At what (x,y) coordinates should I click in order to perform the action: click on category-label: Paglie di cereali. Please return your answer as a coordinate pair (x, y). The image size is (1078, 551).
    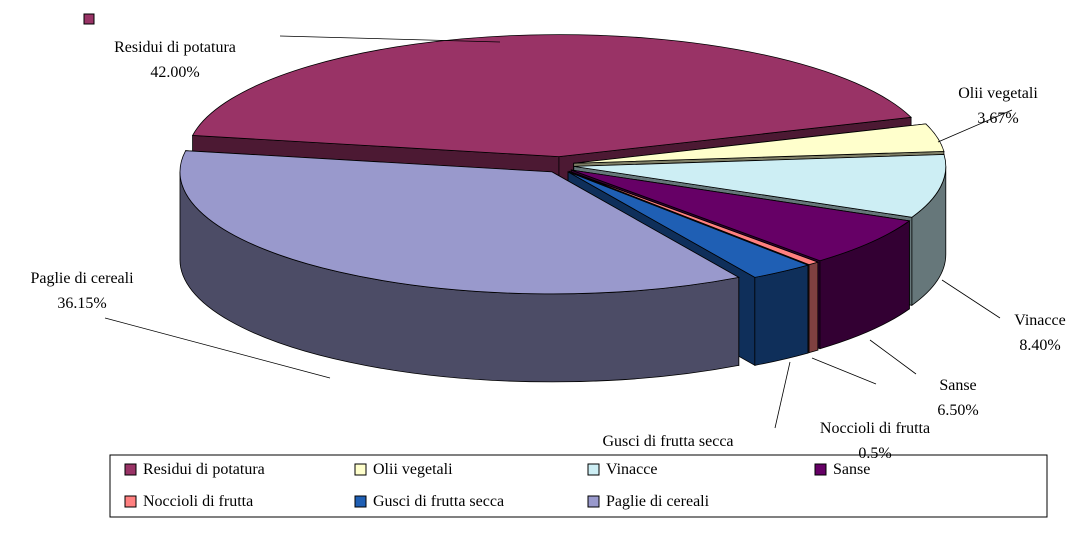
    Looking at the image, I should click on (82, 278).